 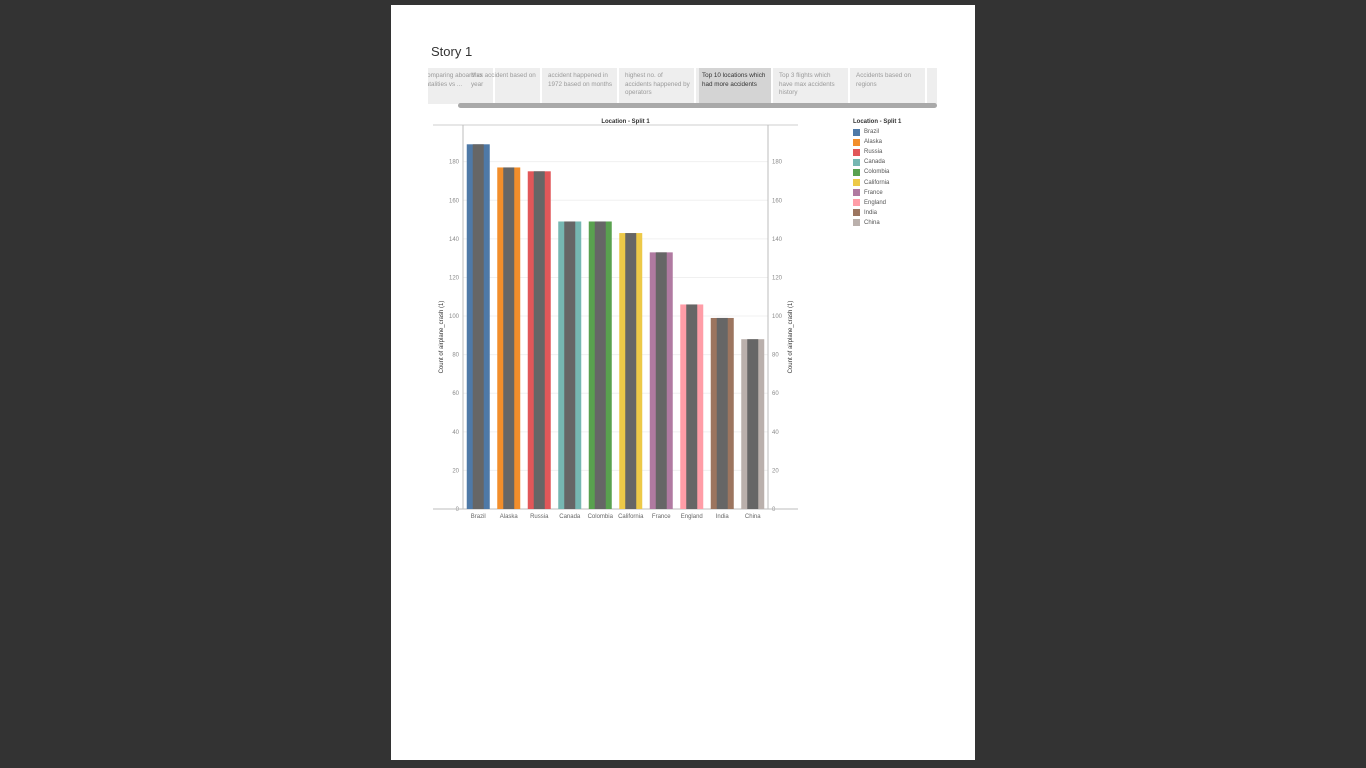 I want to click on legend-item-california: California, so click(x=877, y=182).